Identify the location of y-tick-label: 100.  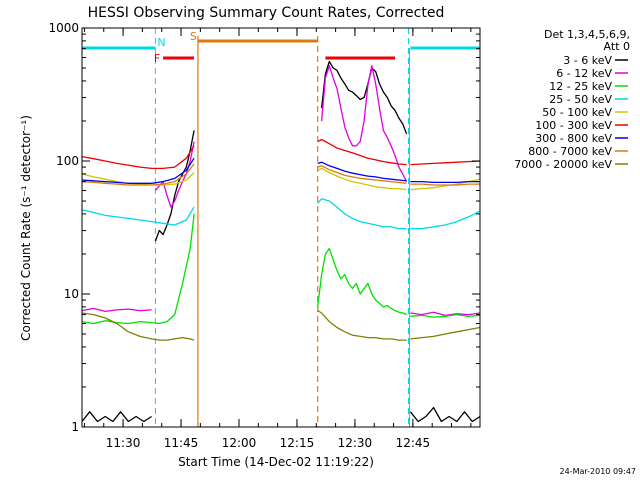
(67, 161).